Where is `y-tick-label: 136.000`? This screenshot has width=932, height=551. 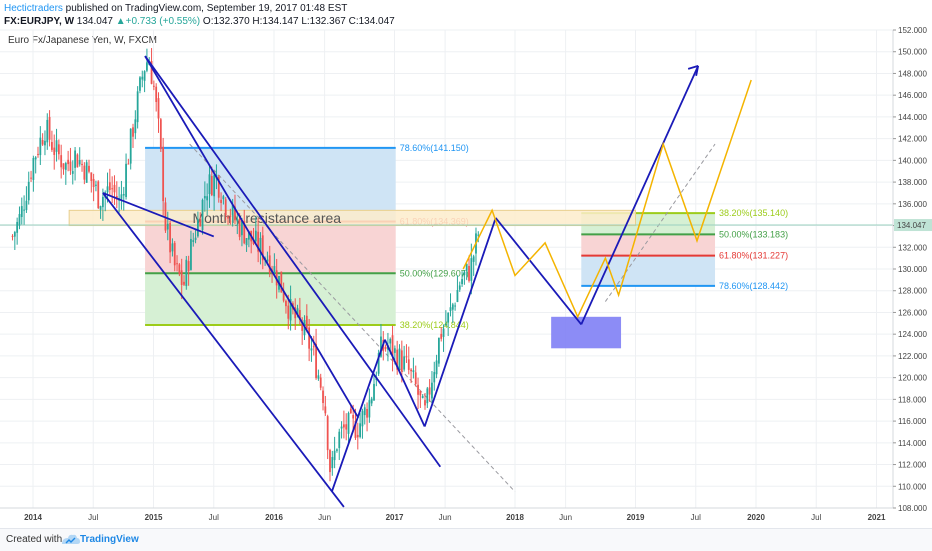 y-tick-label: 136.000 is located at coordinates (912, 204).